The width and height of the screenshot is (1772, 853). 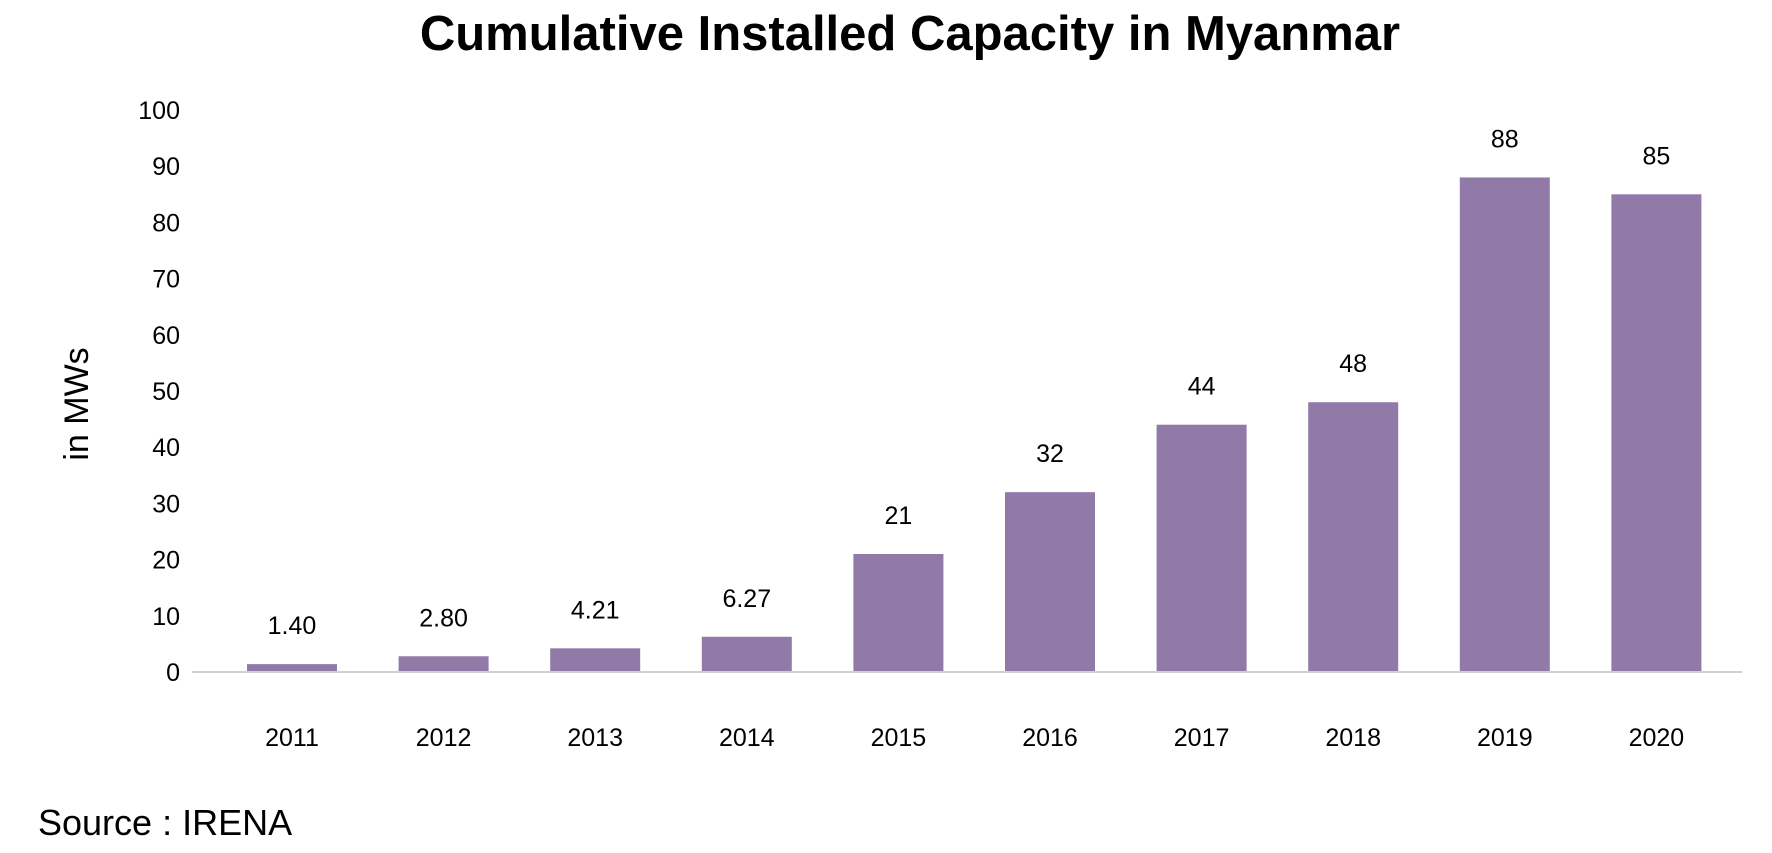 What do you see at coordinates (292, 668) in the screenshot?
I see `bar-2011` at bounding box center [292, 668].